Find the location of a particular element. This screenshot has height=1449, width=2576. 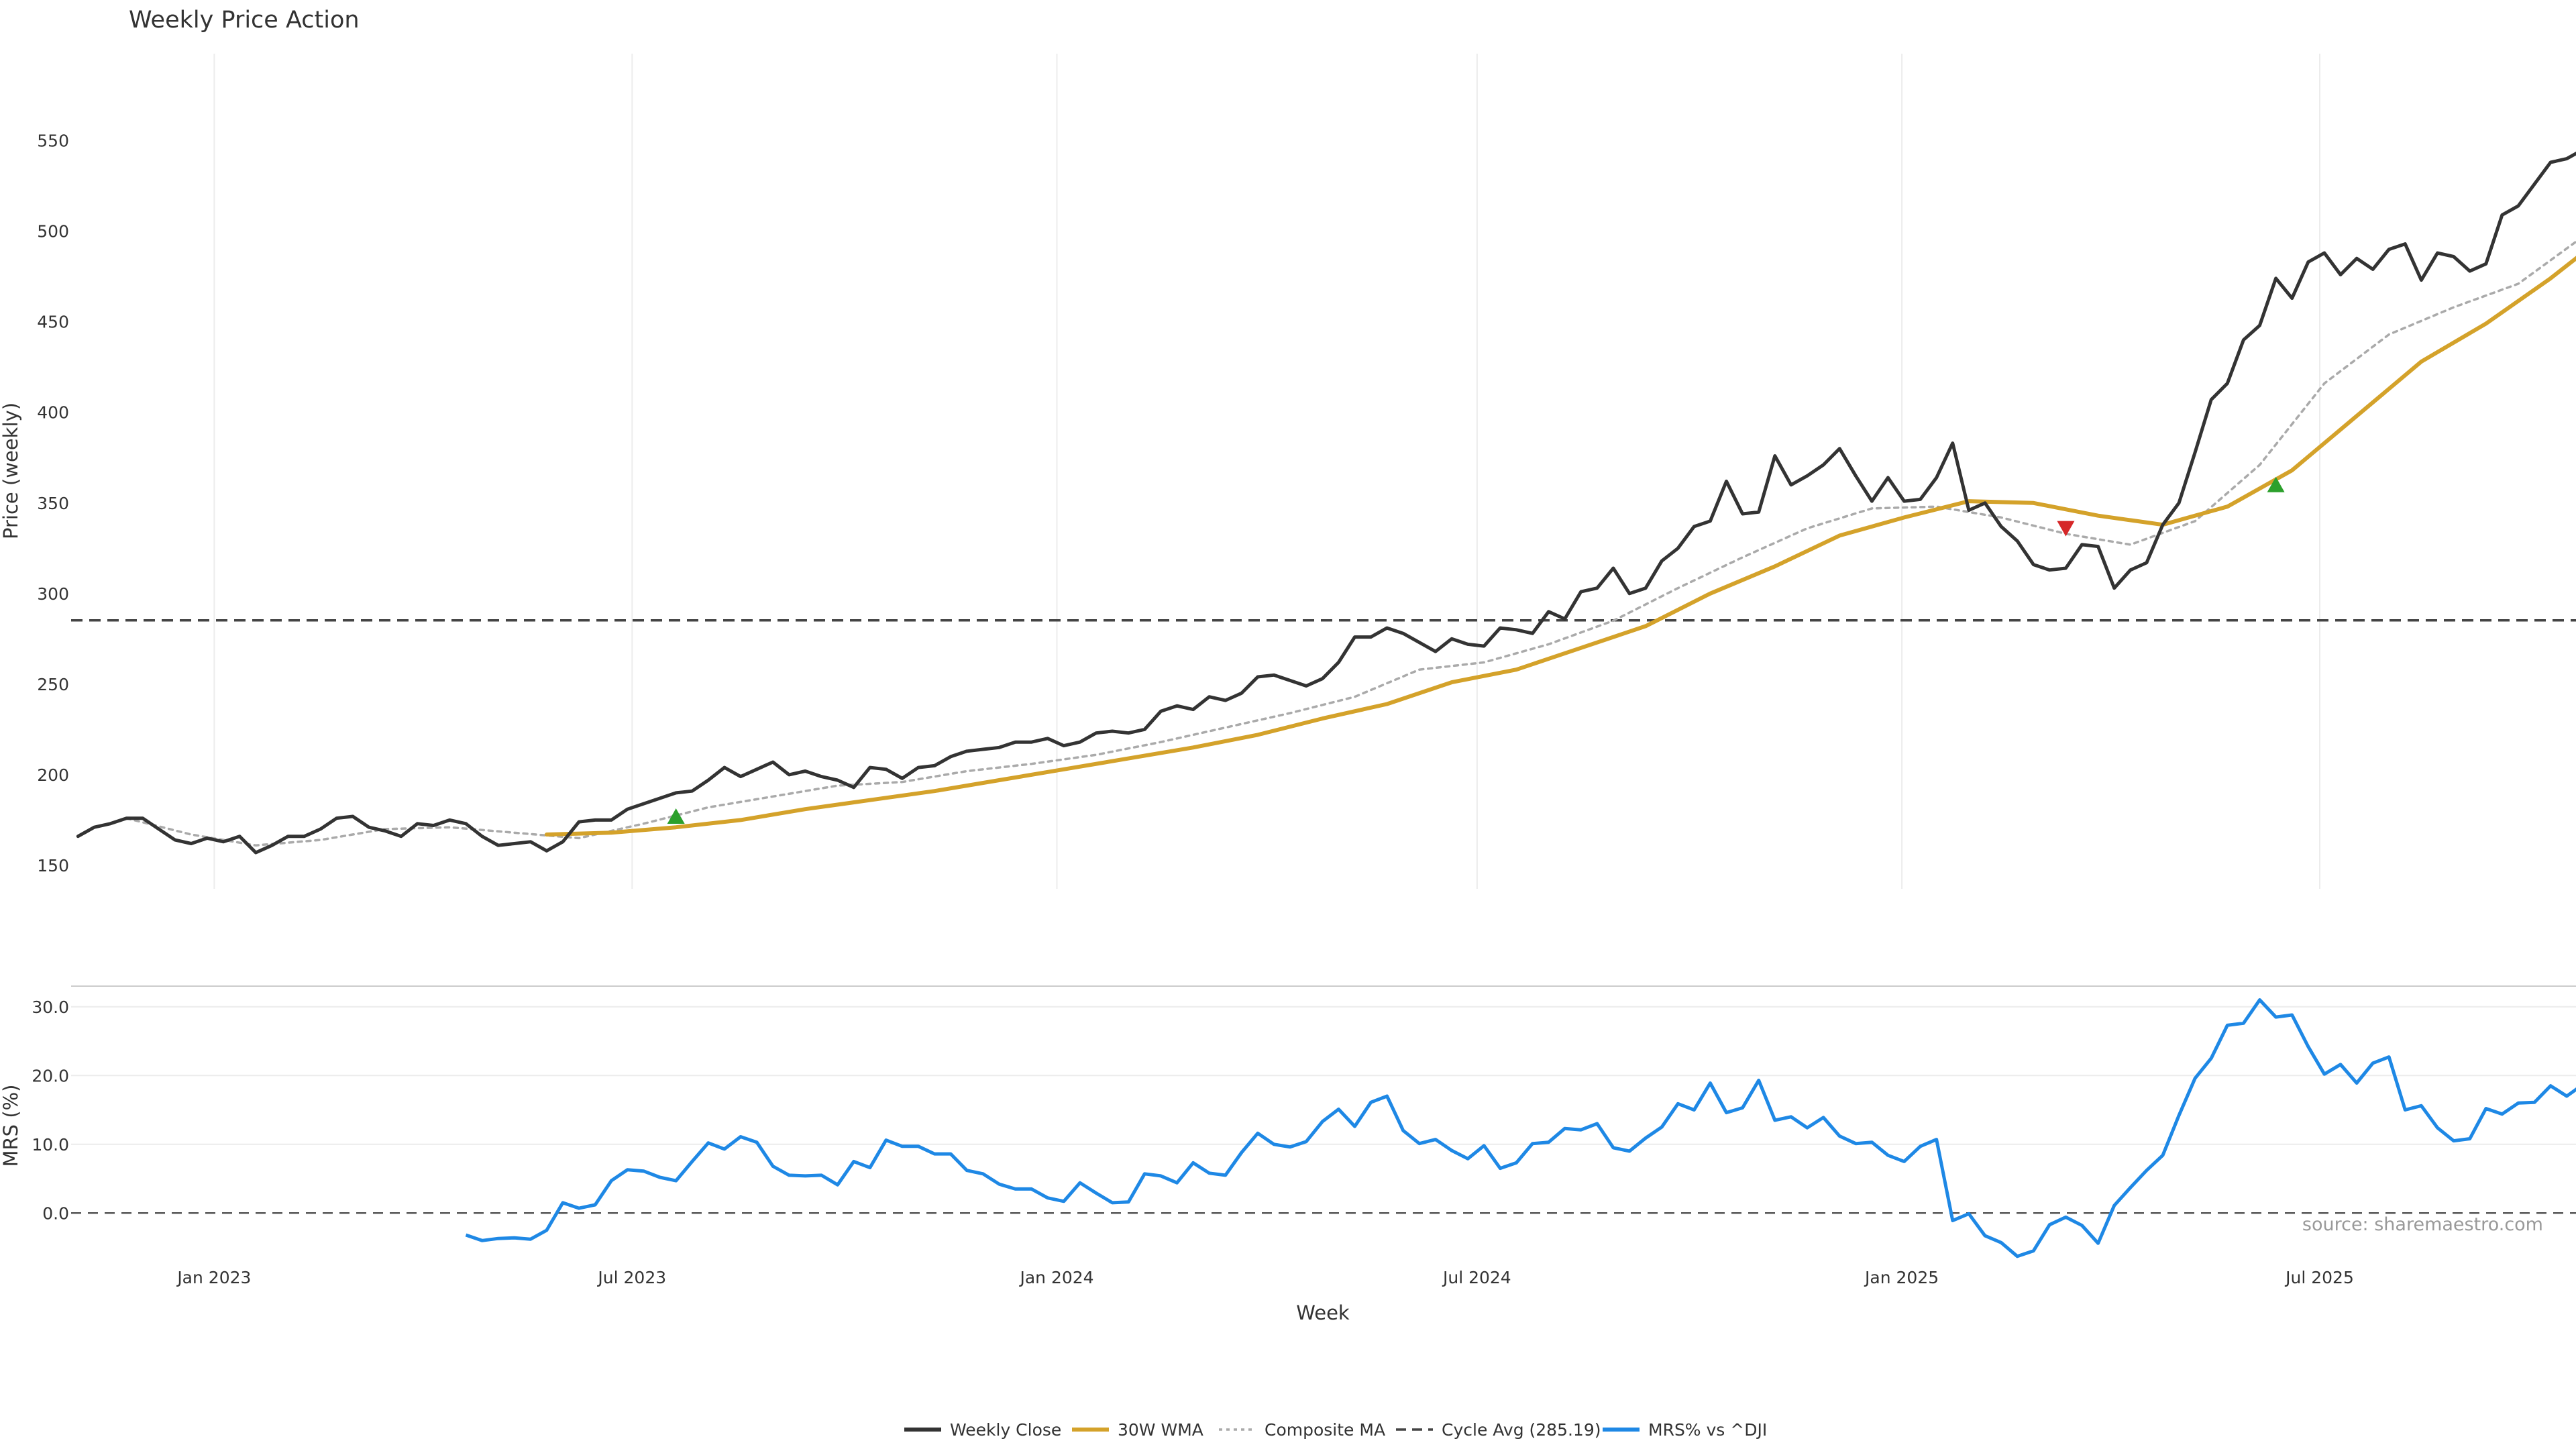

mrs-y-tick-label: 10.0 is located at coordinates (50, 1145).